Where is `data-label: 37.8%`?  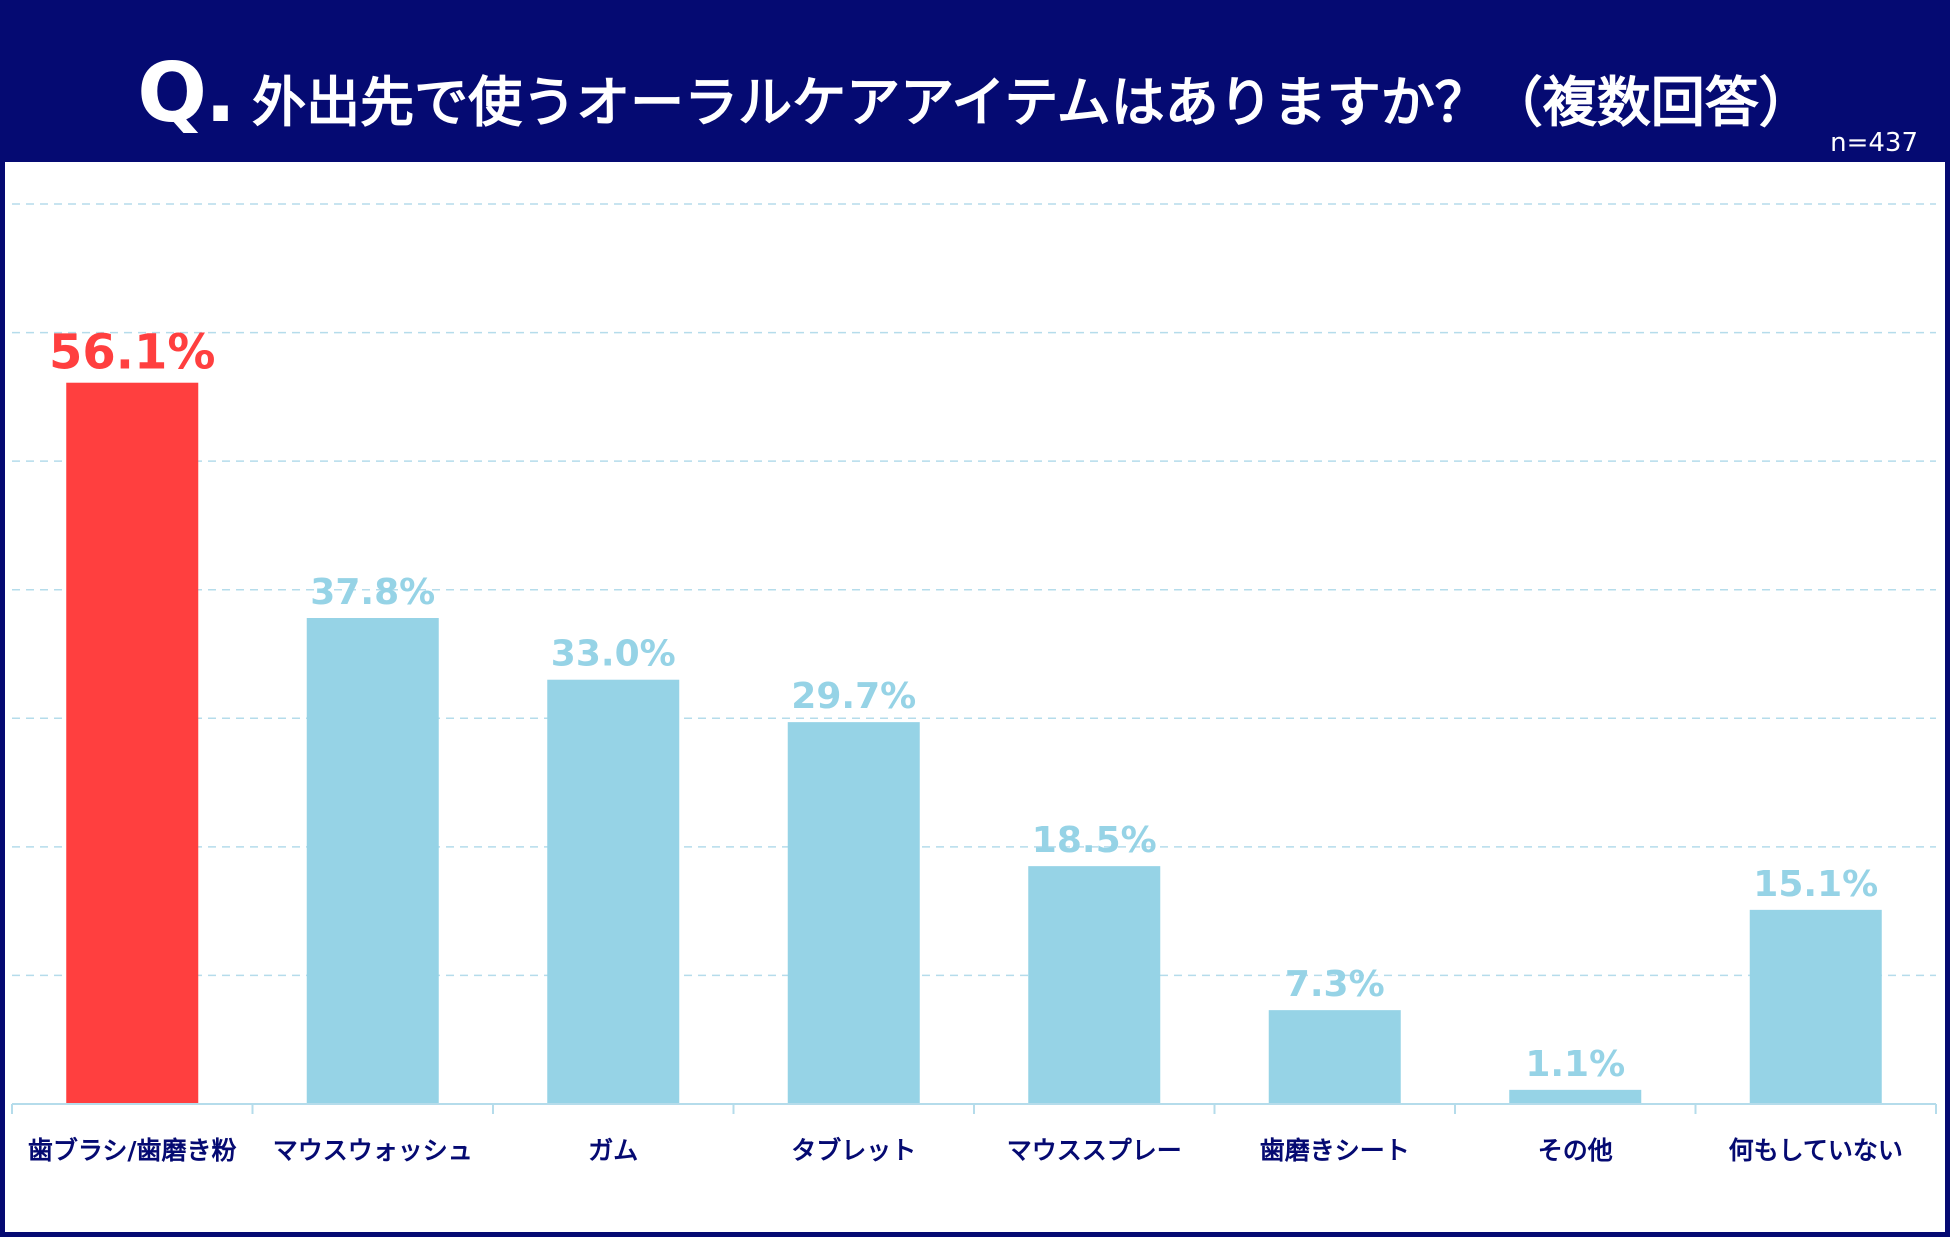
data-label: 37.8% is located at coordinates (372, 592).